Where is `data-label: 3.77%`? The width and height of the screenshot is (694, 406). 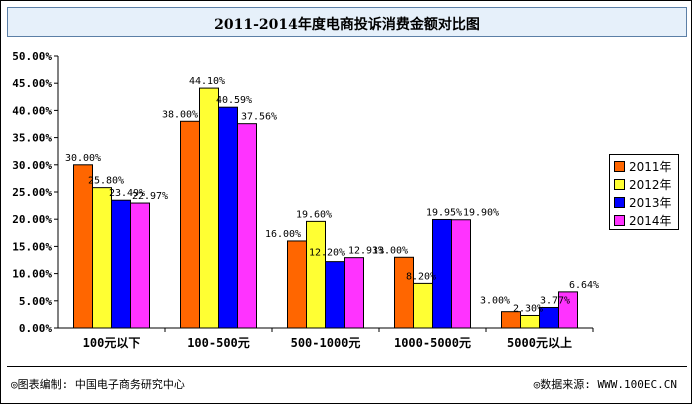 data-label: 3.77% is located at coordinates (555, 300).